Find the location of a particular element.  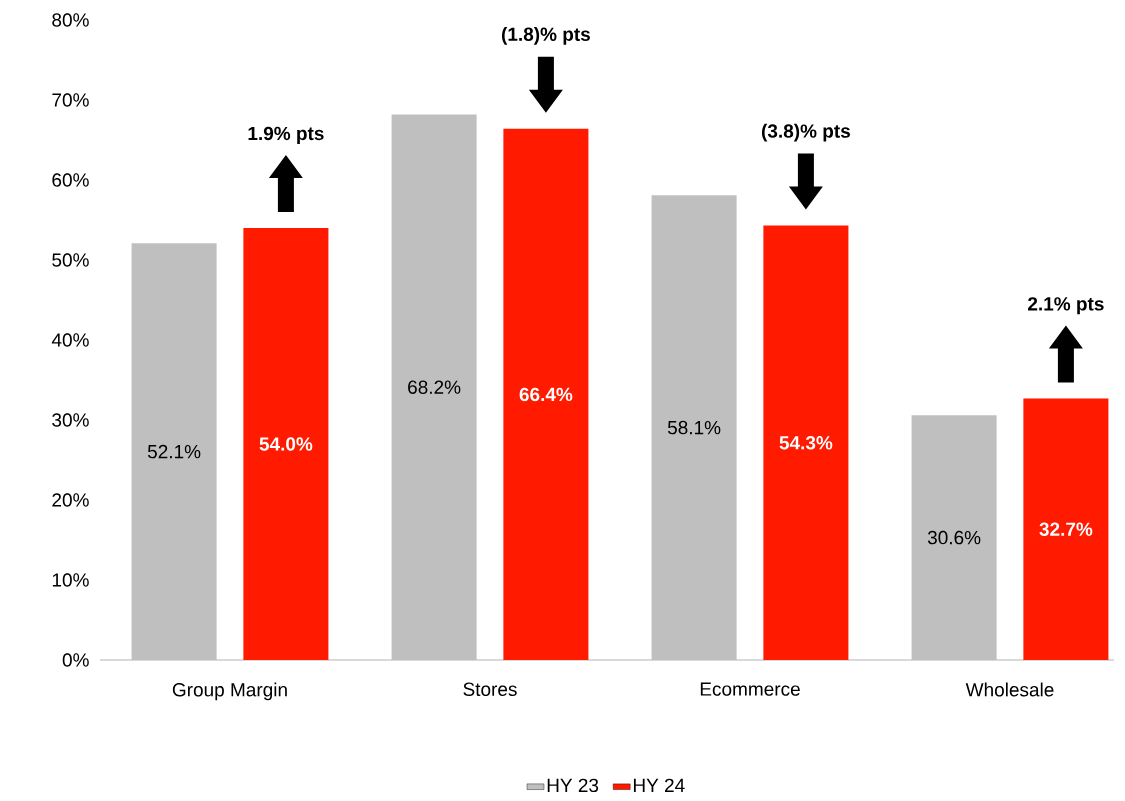

x-tick-label: Stores is located at coordinates (490, 689).